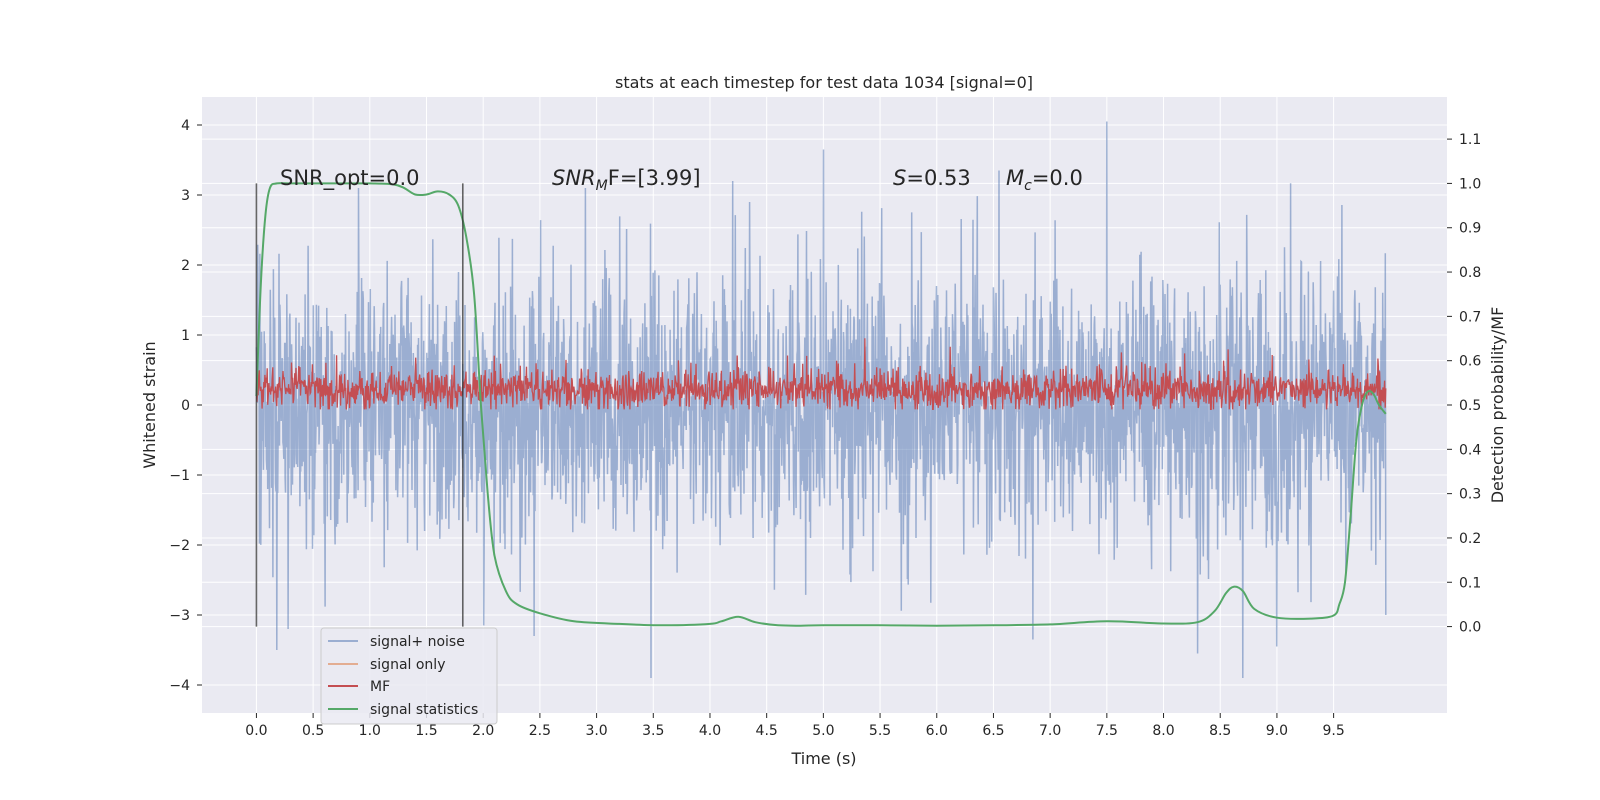  I want to click on y-tick-label-4: 0, so click(185, 406).